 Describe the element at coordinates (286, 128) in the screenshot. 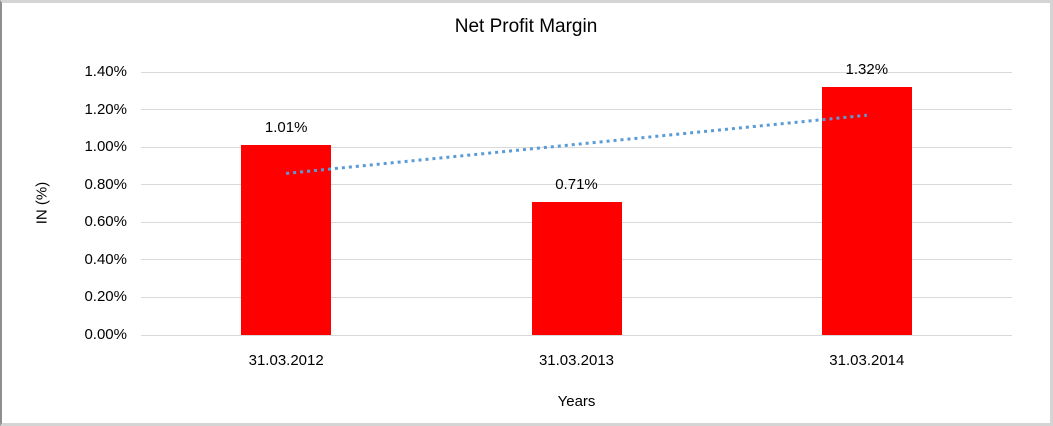

I see `bar-value-label: 1.01%` at that location.